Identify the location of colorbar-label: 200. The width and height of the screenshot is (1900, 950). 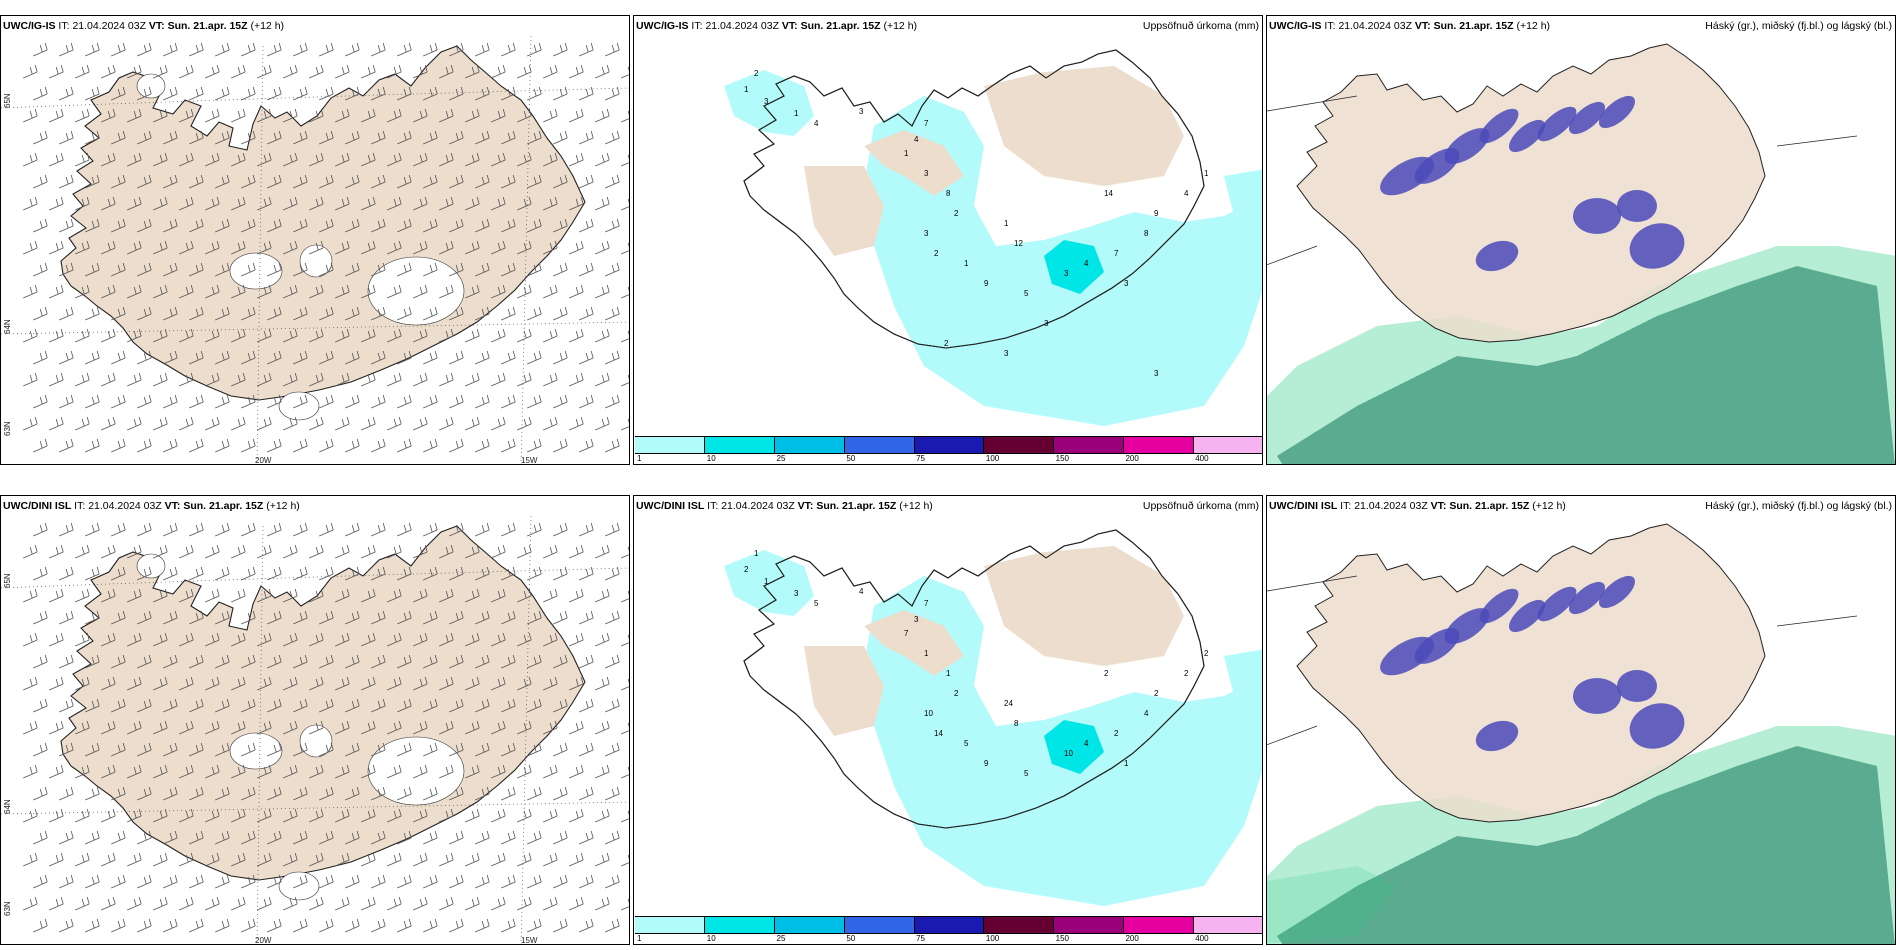
(1132, 458).